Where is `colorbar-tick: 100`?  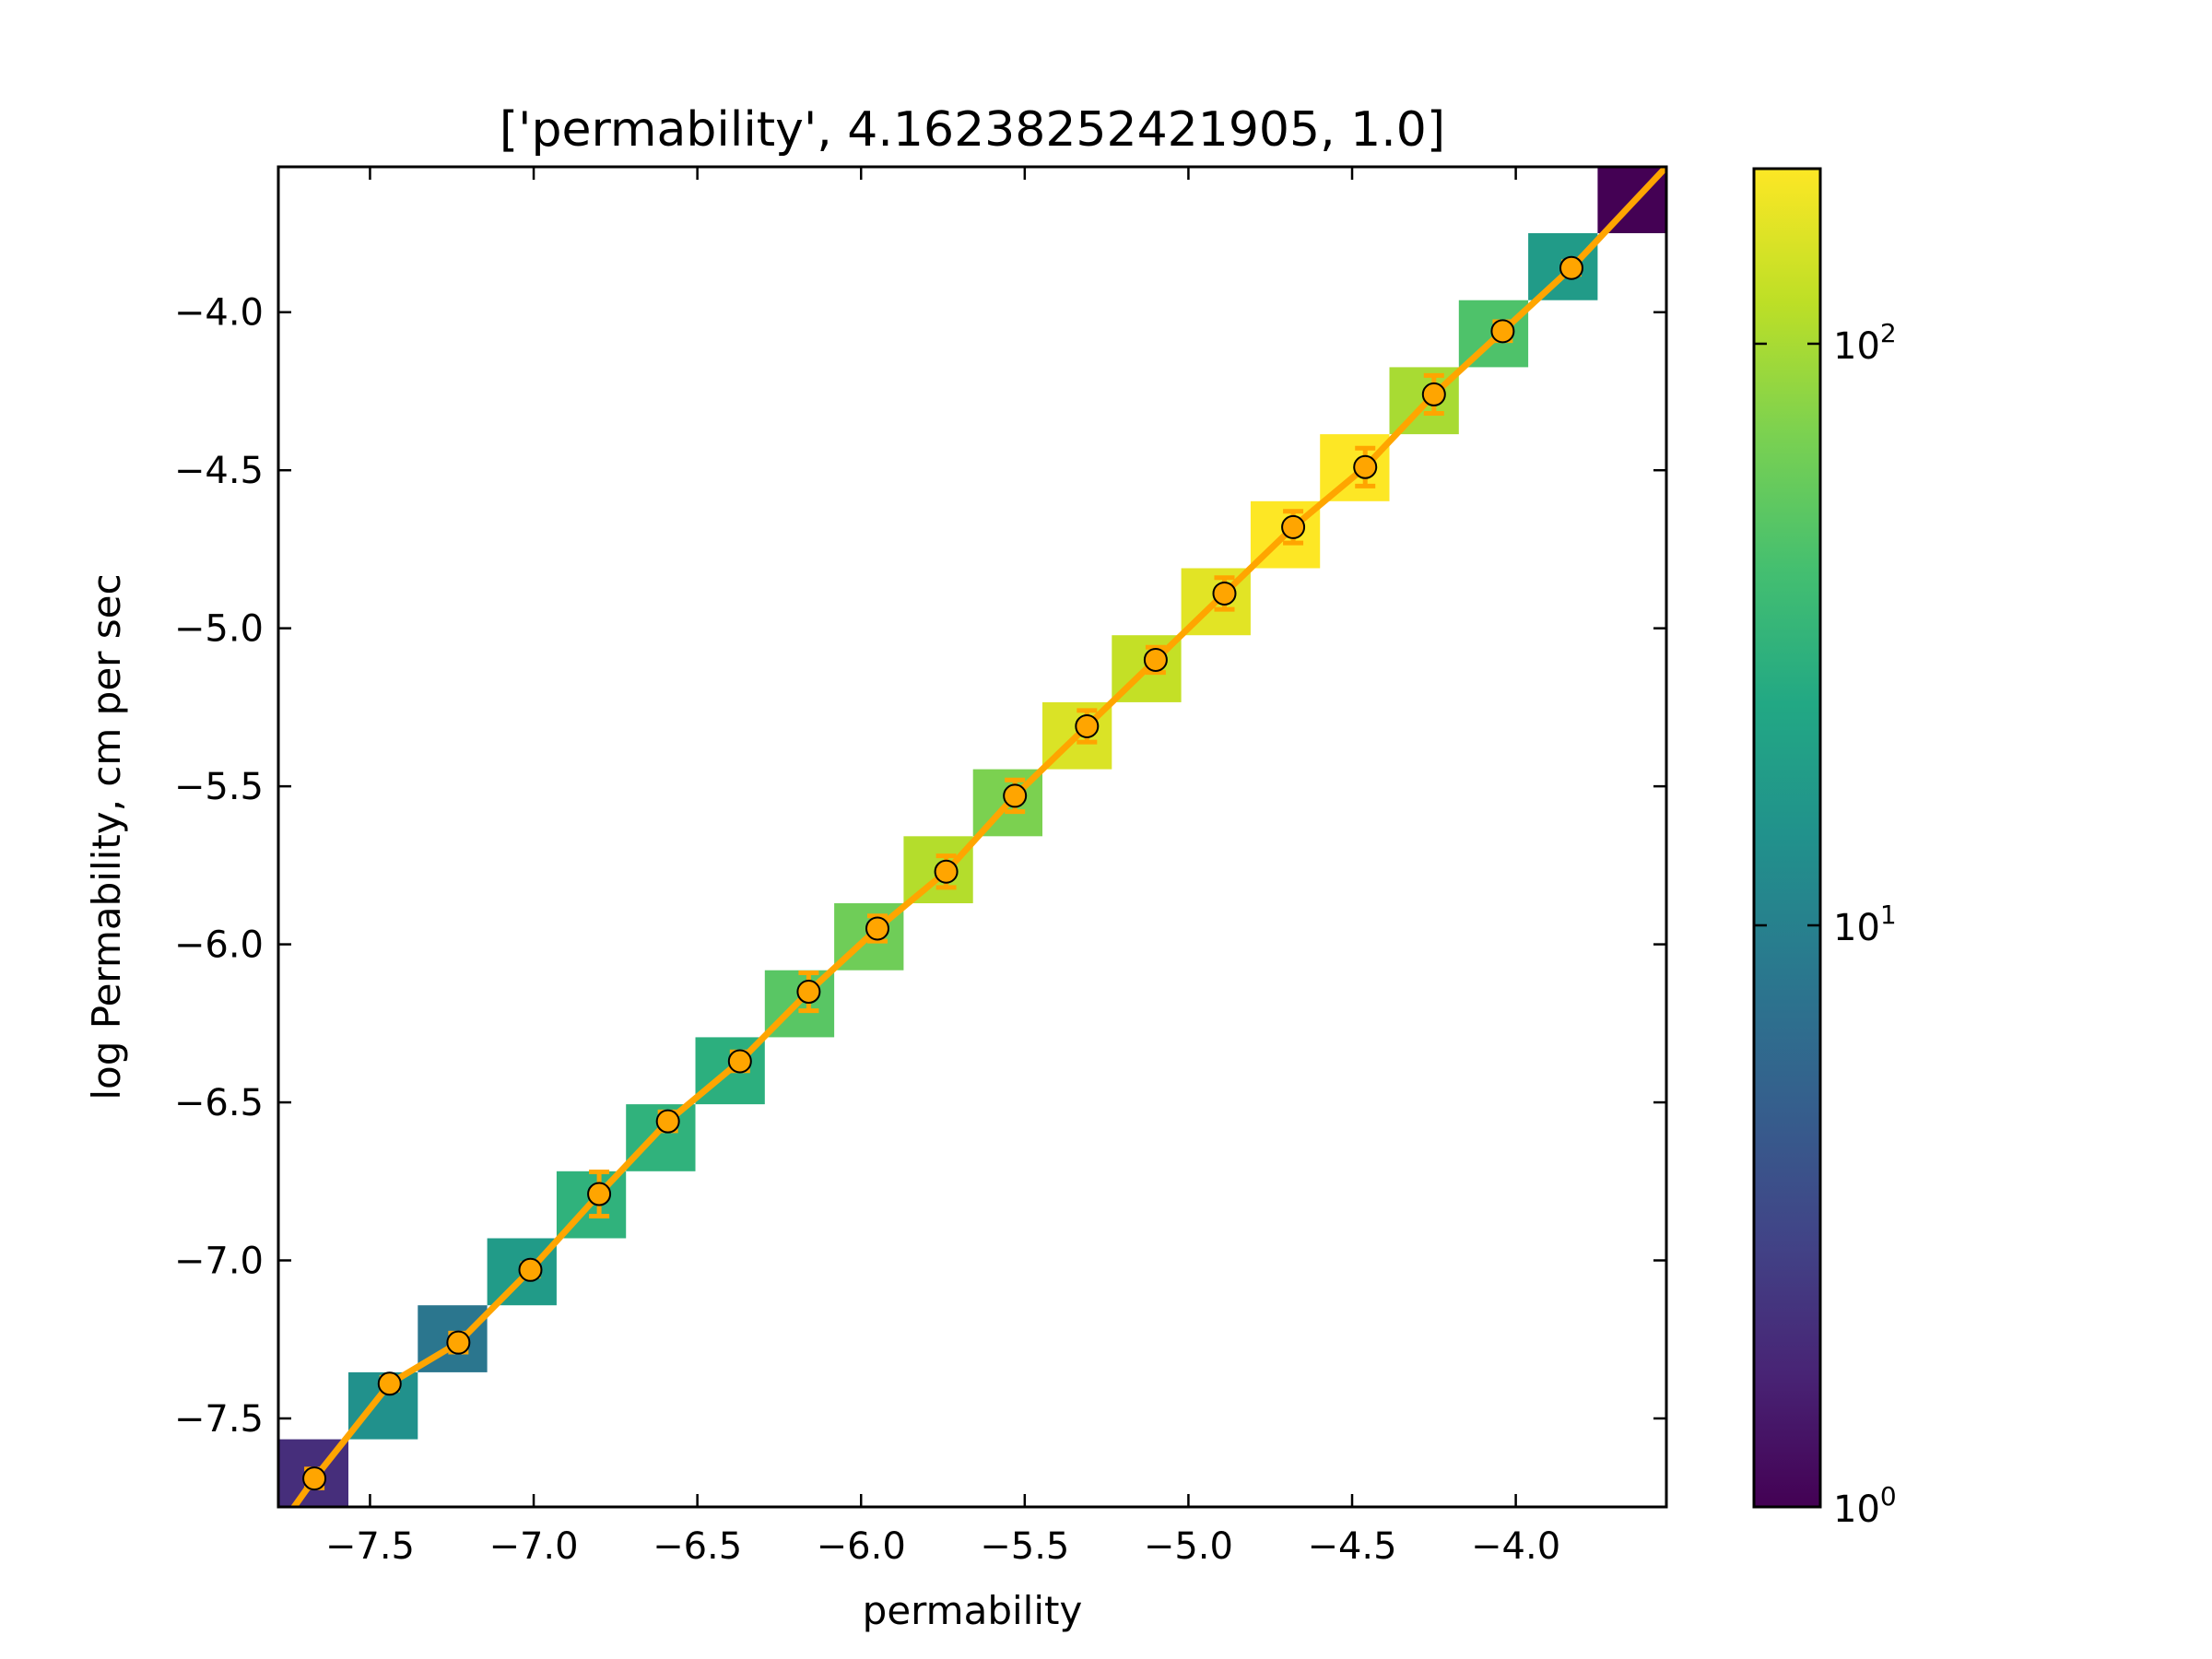 colorbar-tick: 100 is located at coordinates (1825, 1506).